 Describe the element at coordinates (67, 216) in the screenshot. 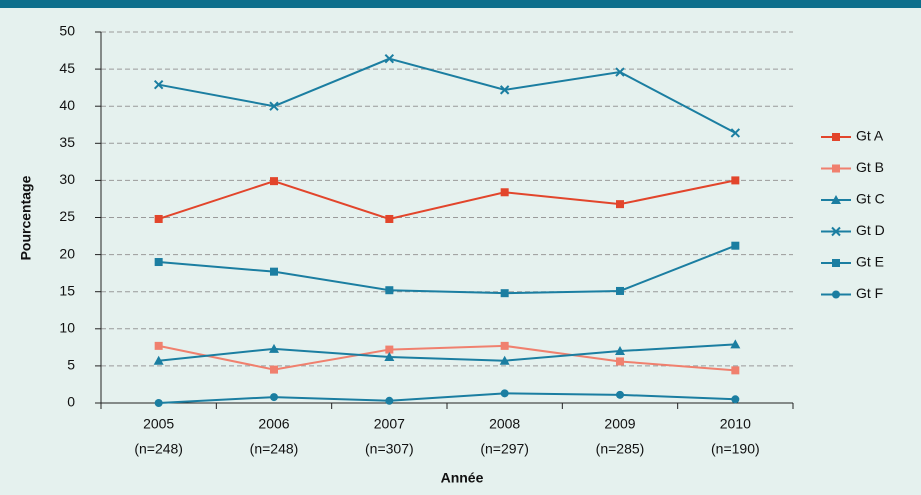

I see `y-tick-label: 25` at that location.